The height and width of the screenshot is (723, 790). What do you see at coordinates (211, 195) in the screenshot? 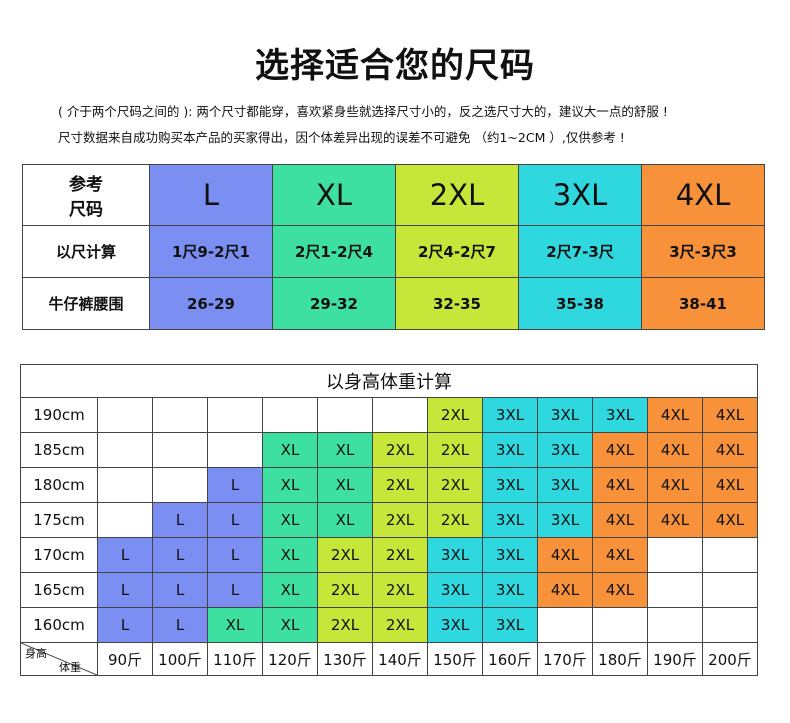
I see `size-header-cell: L` at bounding box center [211, 195].